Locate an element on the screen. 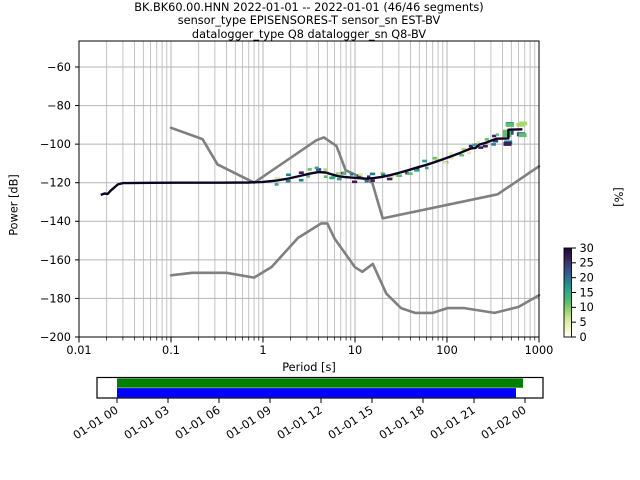  svg-text: 30 is located at coordinates (587, 248).